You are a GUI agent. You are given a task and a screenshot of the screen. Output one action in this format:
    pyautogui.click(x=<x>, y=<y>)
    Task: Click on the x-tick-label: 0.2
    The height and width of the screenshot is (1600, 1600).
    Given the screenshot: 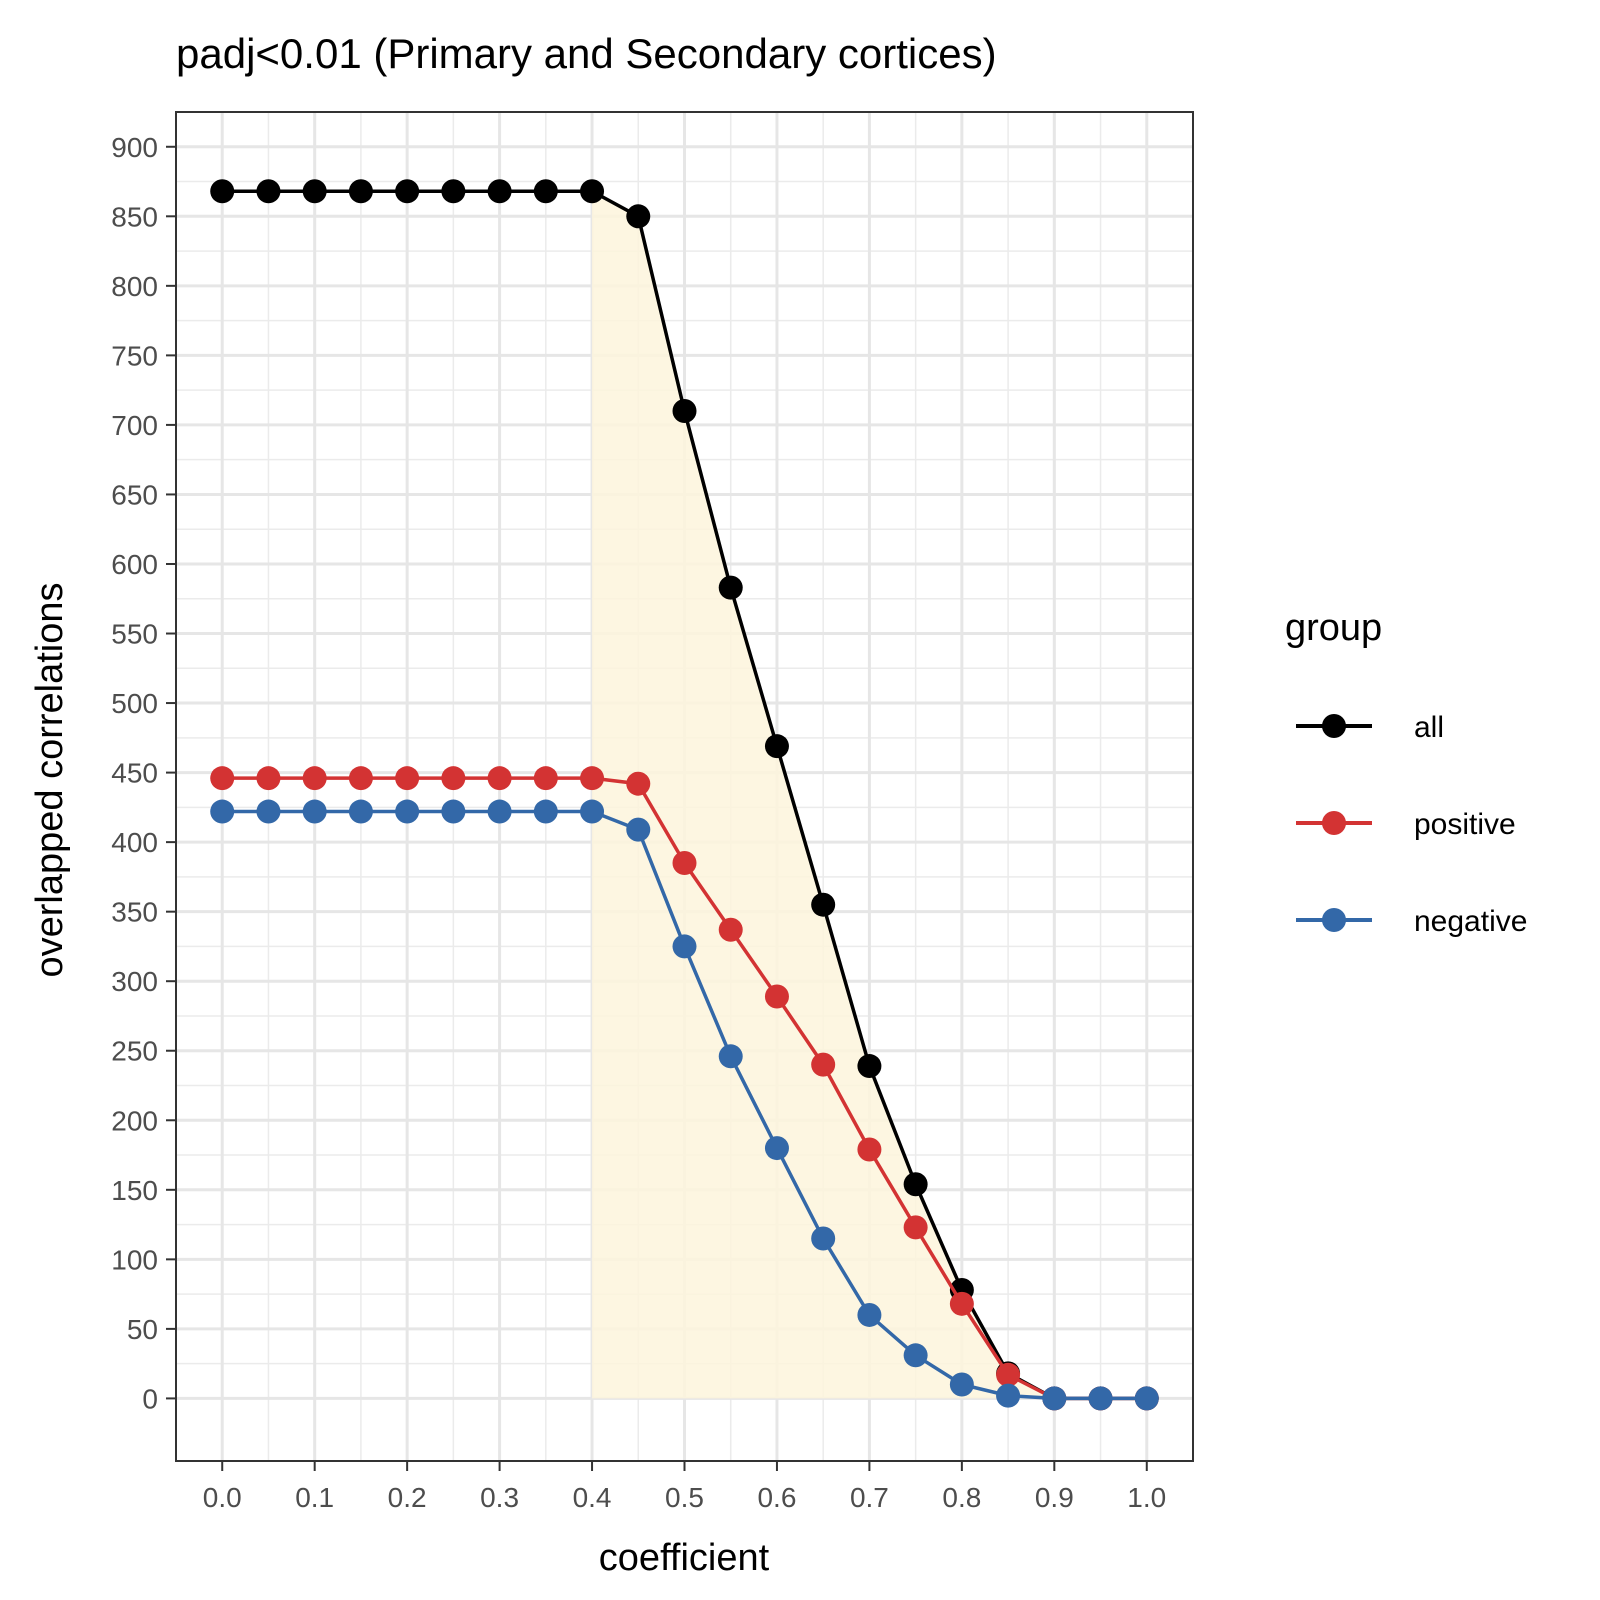 What is the action you would take?
    pyautogui.click(x=407, y=1497)
    